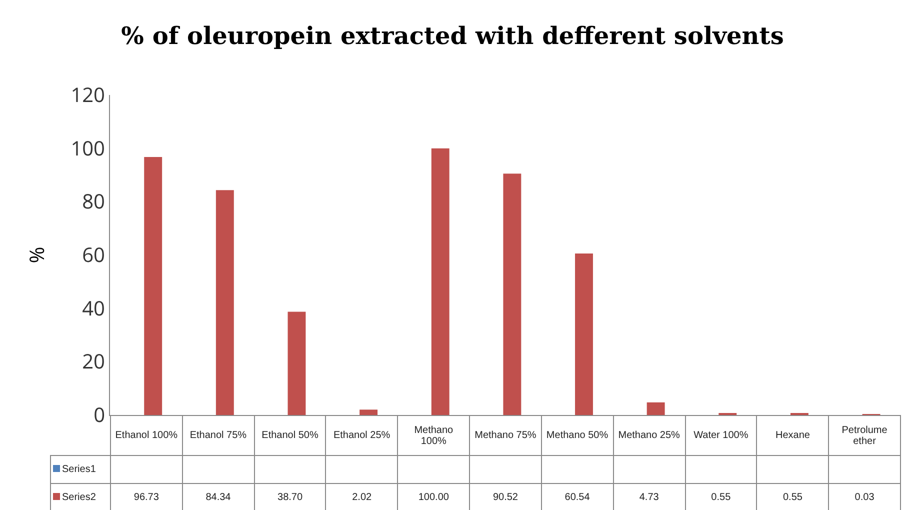  Describe the element at coordinates (362, 497) in the screenshot. I see `data-label: 2.02` at that location.